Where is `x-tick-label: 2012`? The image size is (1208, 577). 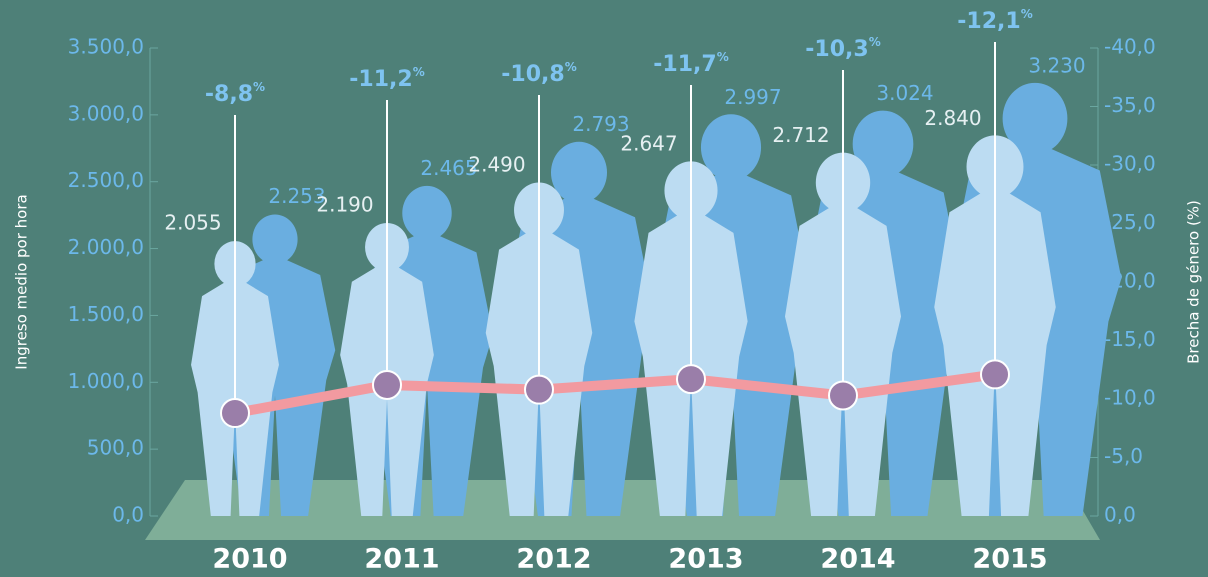
x-tick-label: 2012 is located at coordinates (553, 559).